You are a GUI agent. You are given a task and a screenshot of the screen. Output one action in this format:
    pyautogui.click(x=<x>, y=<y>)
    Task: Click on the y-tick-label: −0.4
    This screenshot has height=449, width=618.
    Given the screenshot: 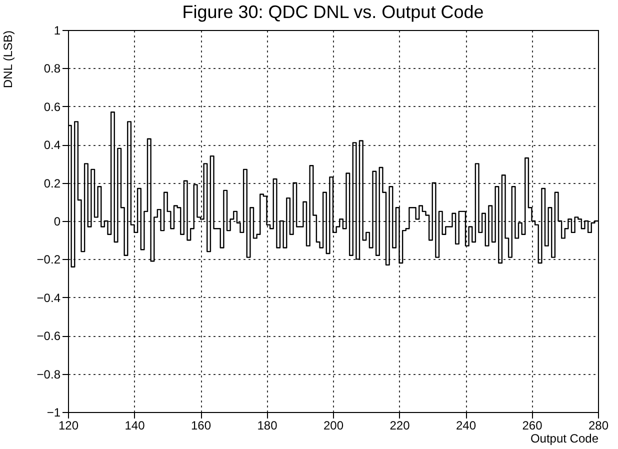 What is the action you would take?
    pyautogui.click(x=48, y=297)
    